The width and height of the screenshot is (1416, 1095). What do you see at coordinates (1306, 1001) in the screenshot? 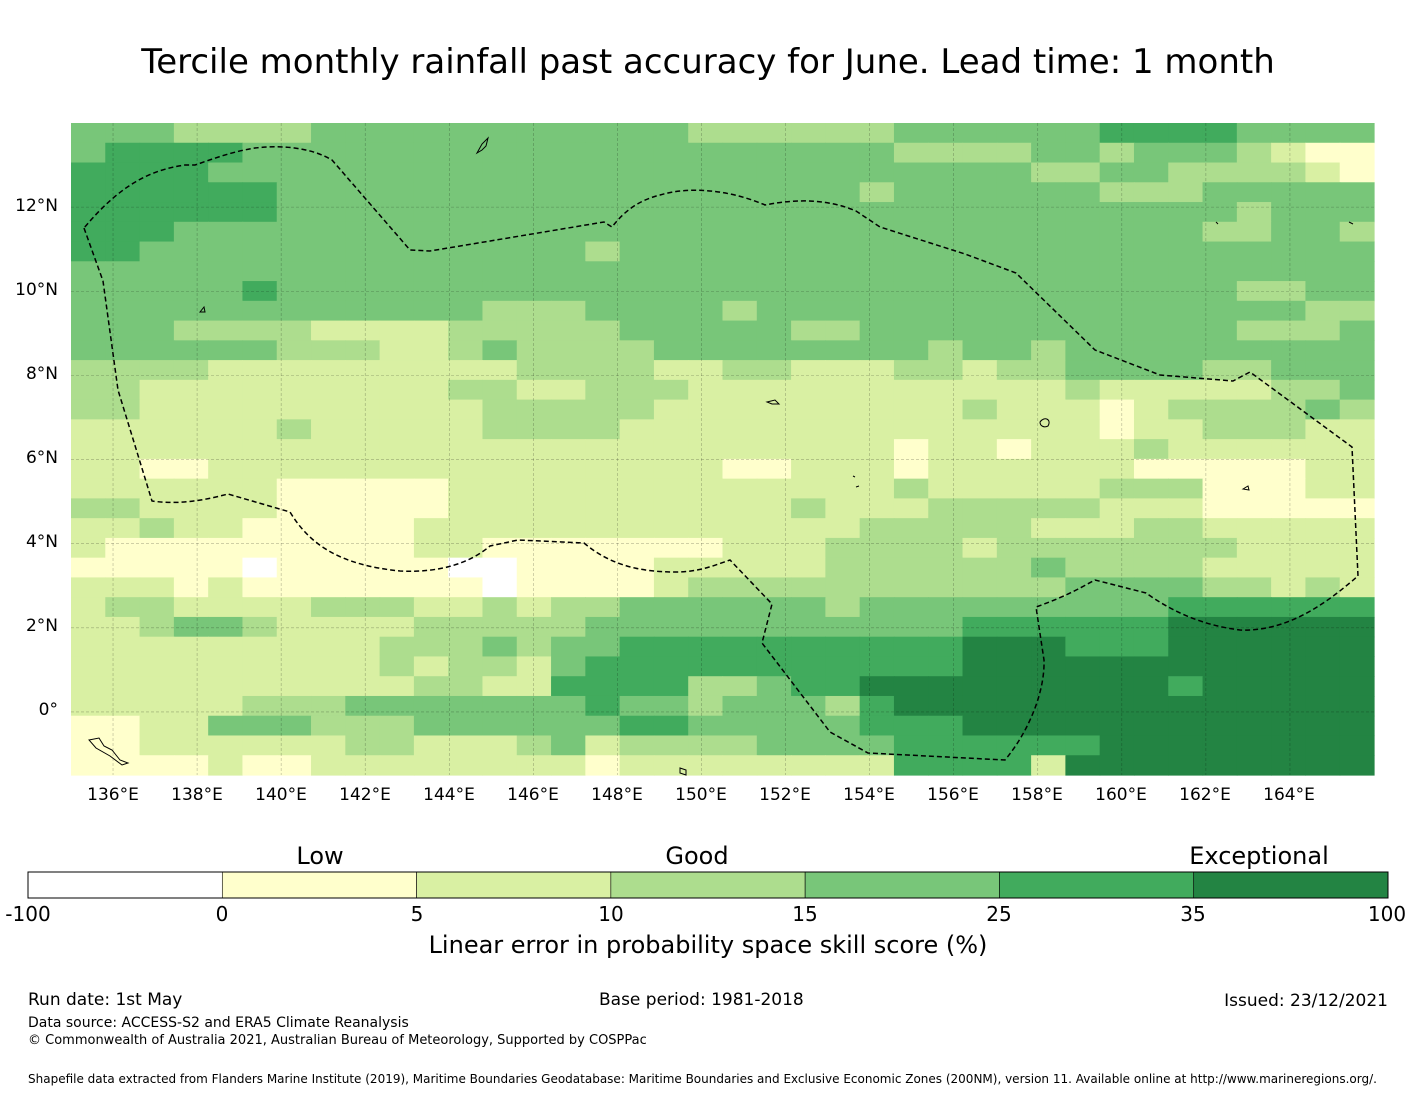
I see `issued-date: Issued: 23/12/2021` at bounding box center [1306, 1001].